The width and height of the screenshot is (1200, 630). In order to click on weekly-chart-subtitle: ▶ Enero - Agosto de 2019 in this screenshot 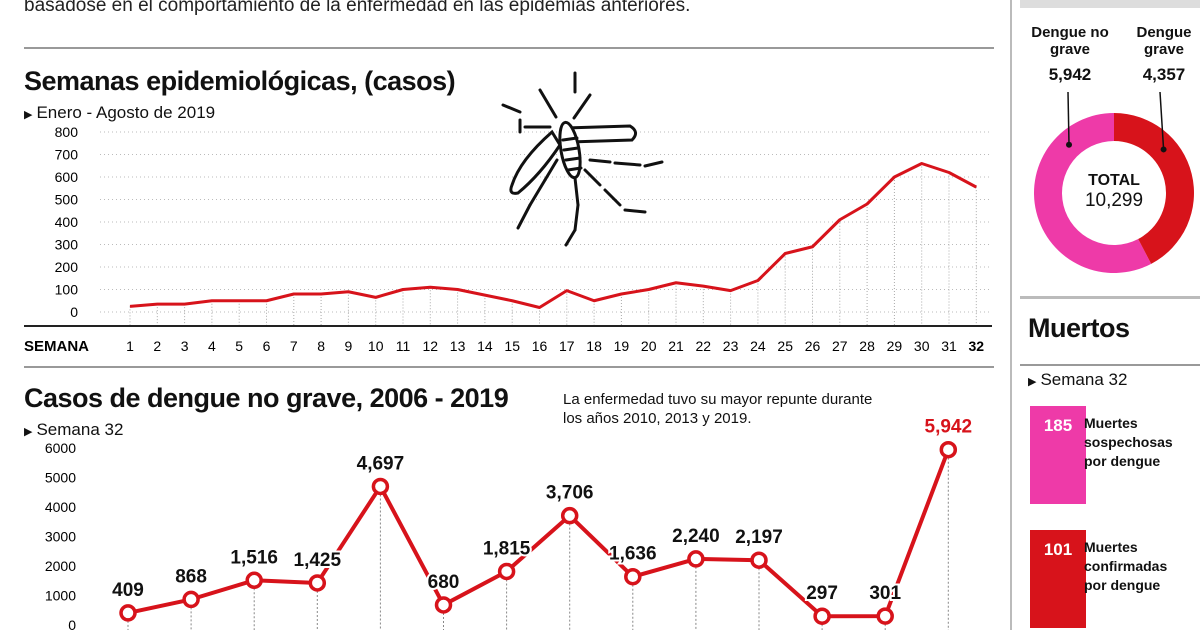, I will do `click(119, 113)`.